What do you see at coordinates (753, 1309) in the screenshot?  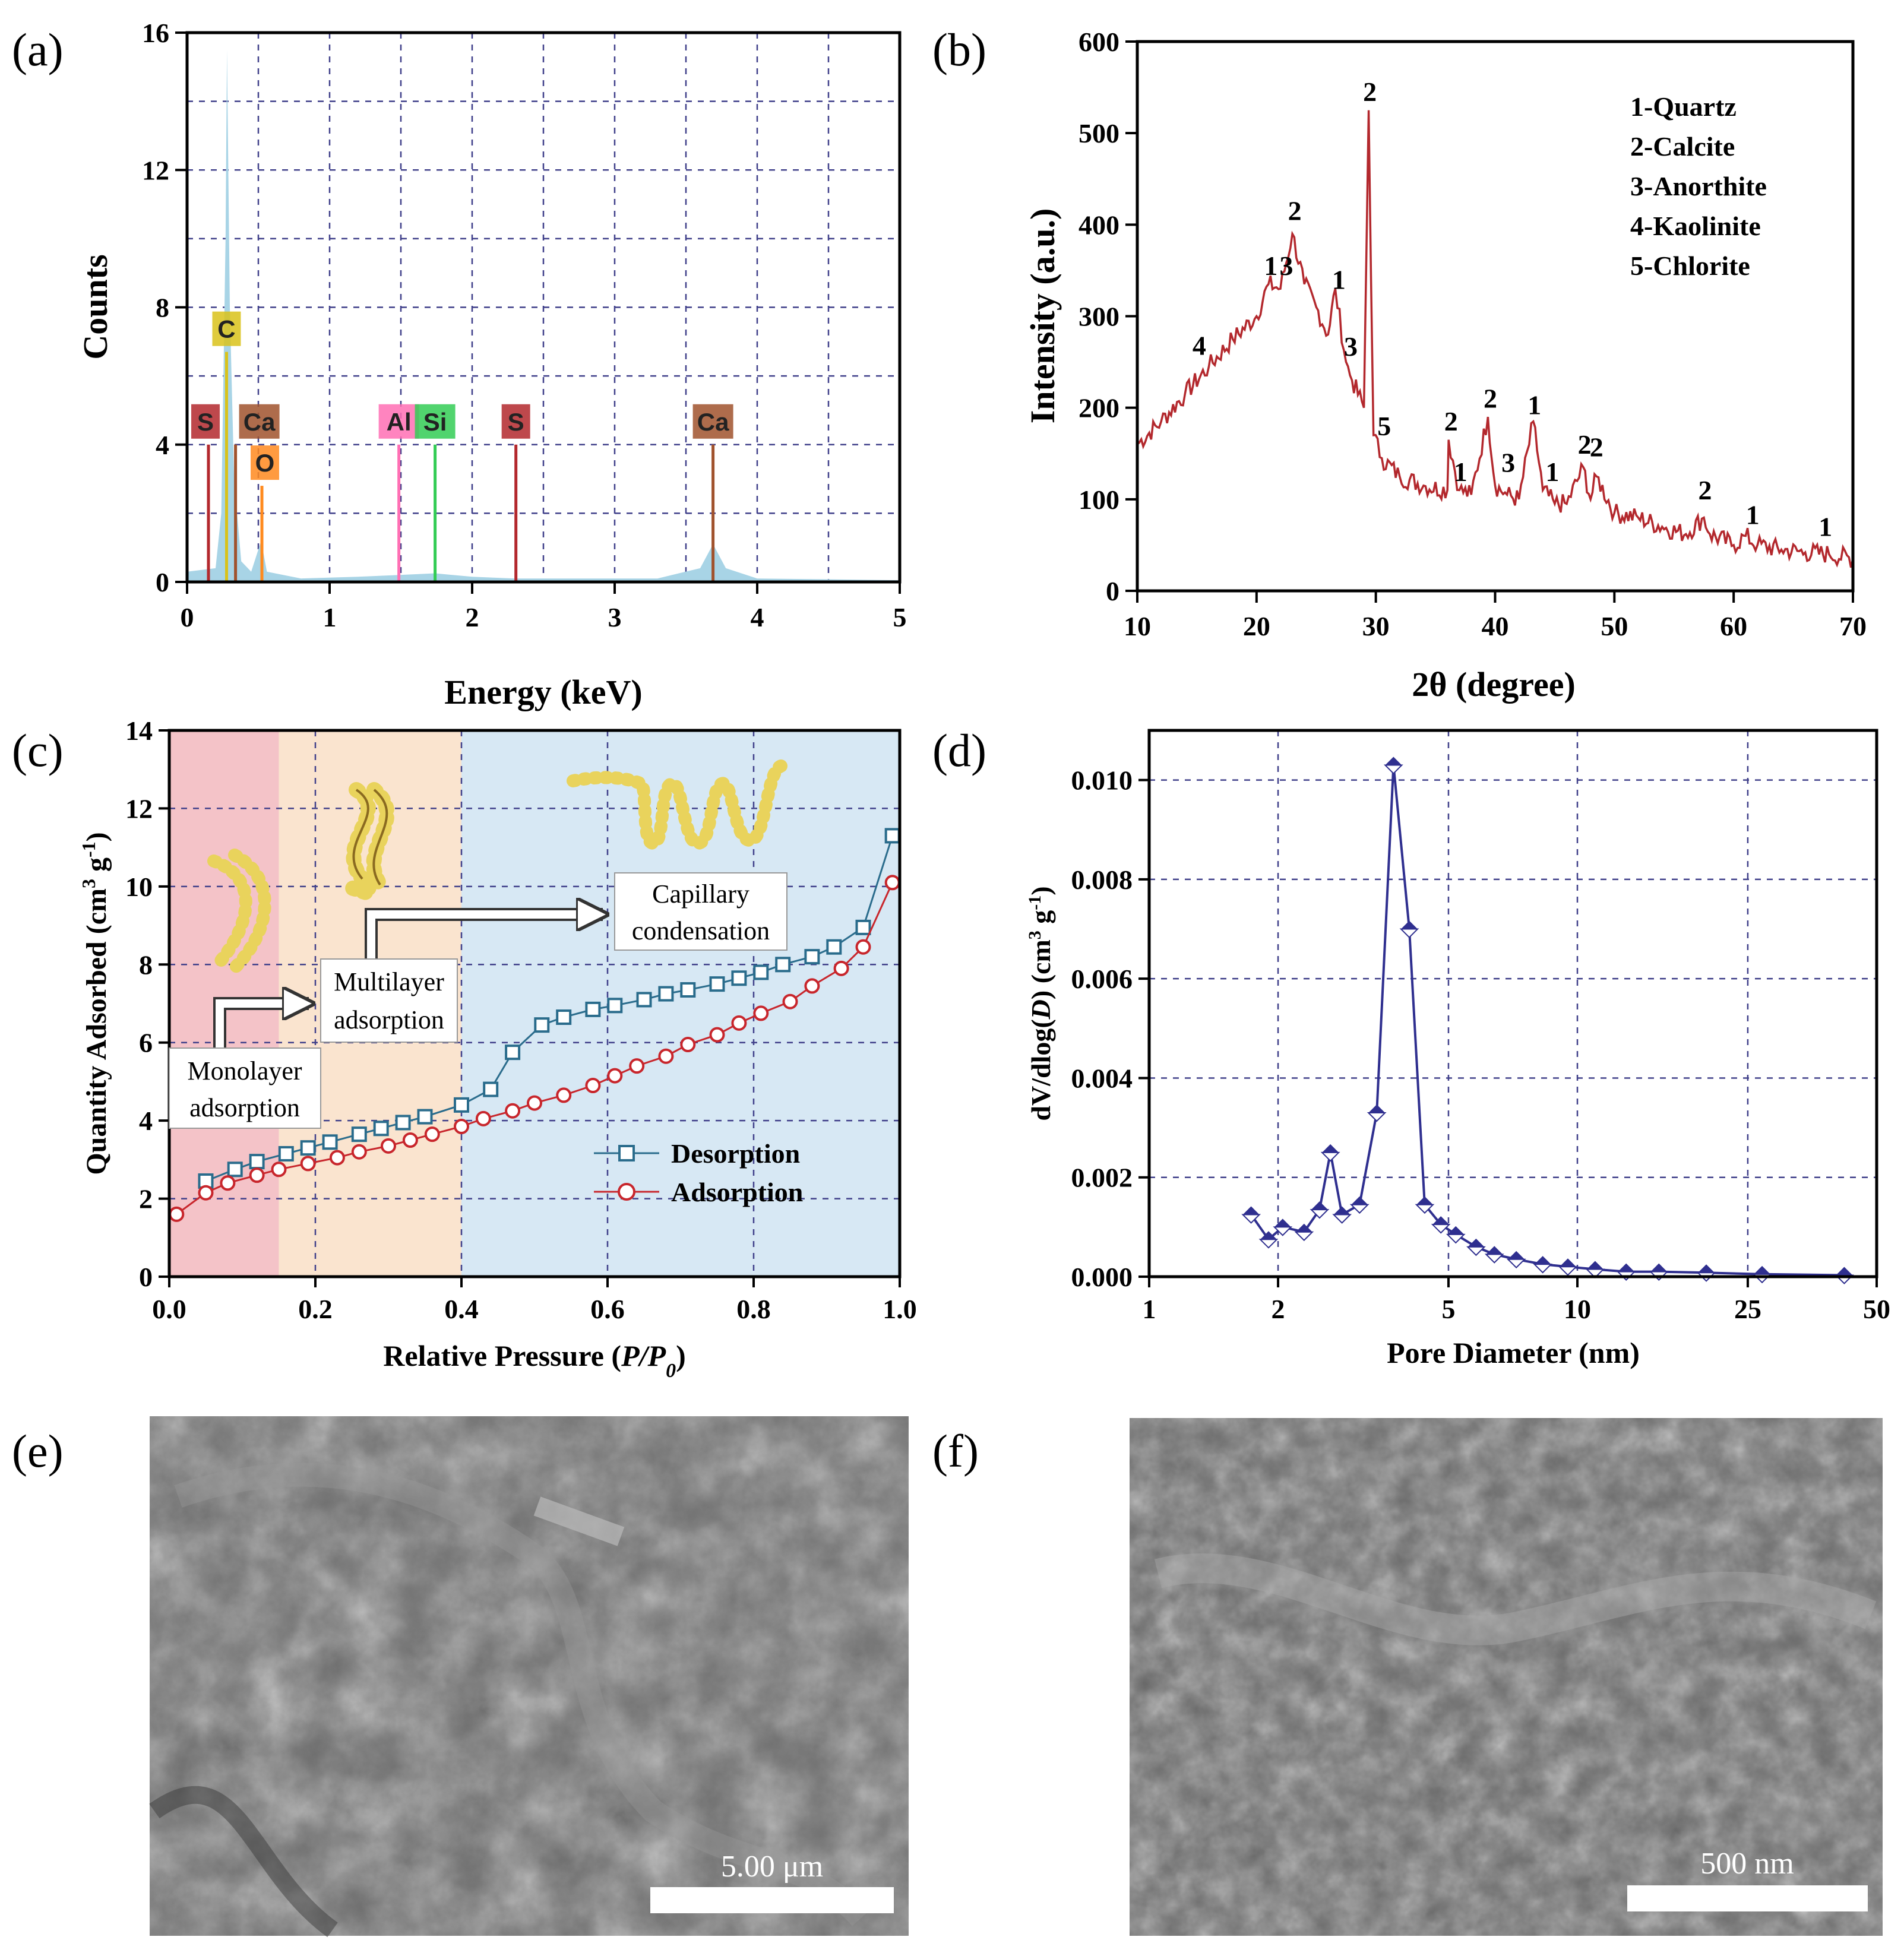 I see `x-tick-label: 0.8` at bounding box center [753, 1309].